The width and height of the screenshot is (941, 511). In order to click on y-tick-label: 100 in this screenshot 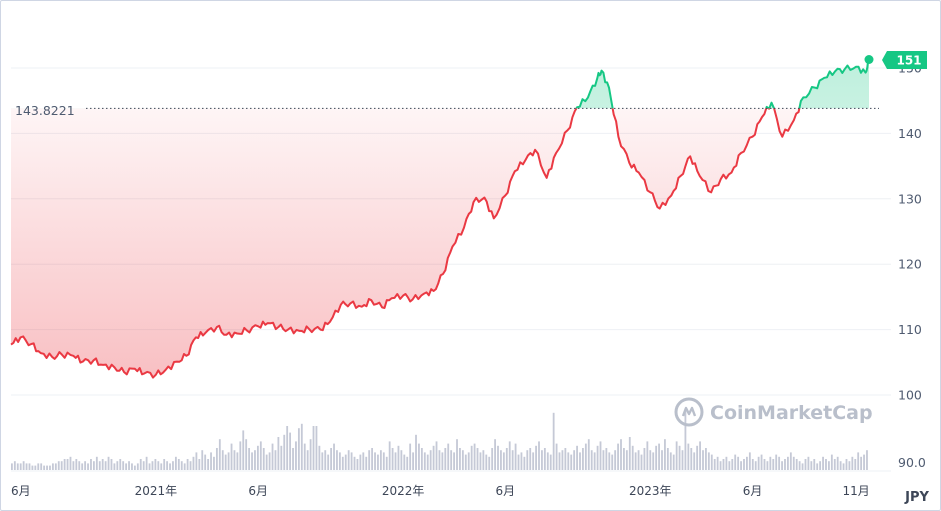, I will do `click(910, 395)`.